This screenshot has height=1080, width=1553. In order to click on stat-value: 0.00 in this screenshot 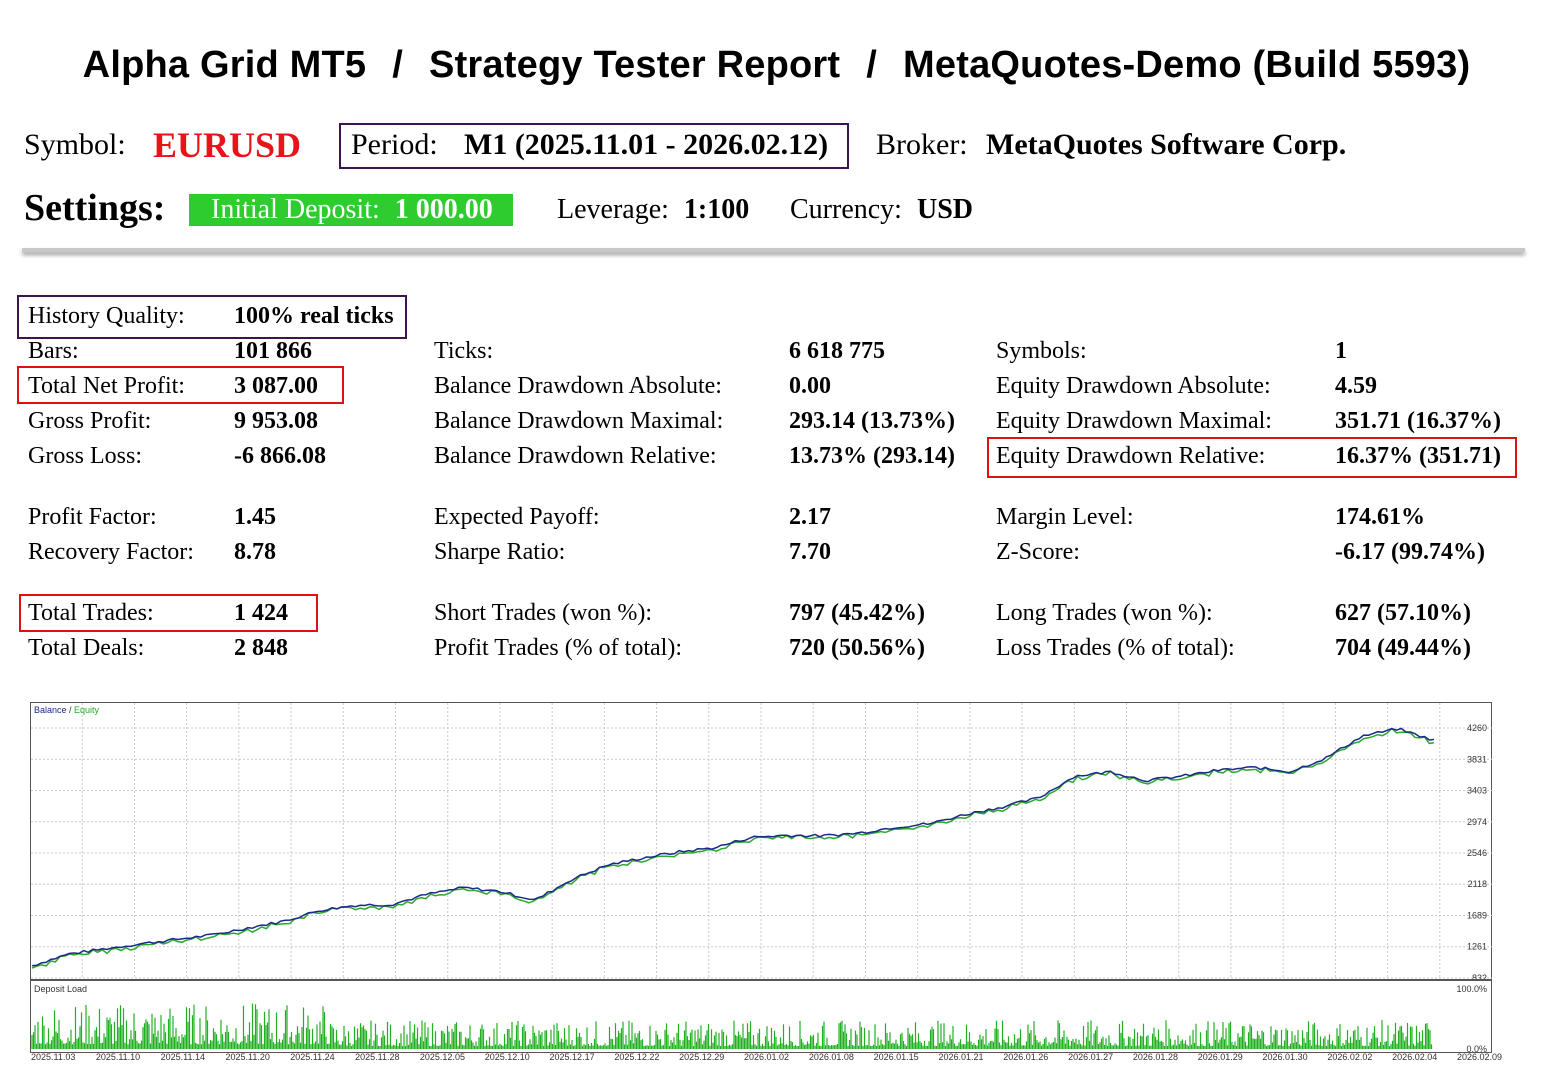, I will do `click(810, 386)`.